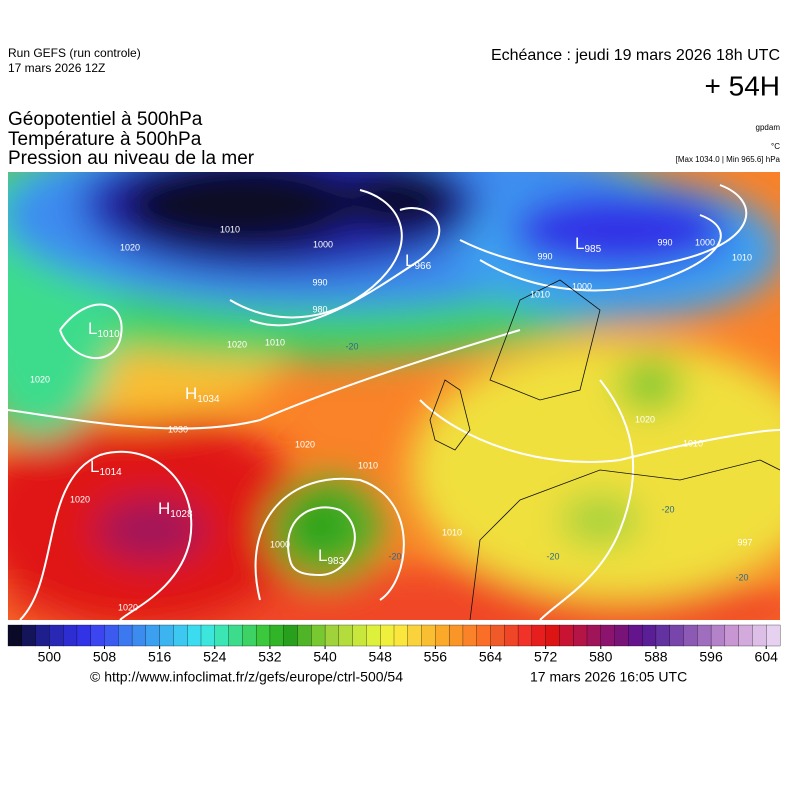  What do you see at coordinates (436, 657) in the screenshot?
I see `colorbar-label: 556` at bounding box center [436, 657].